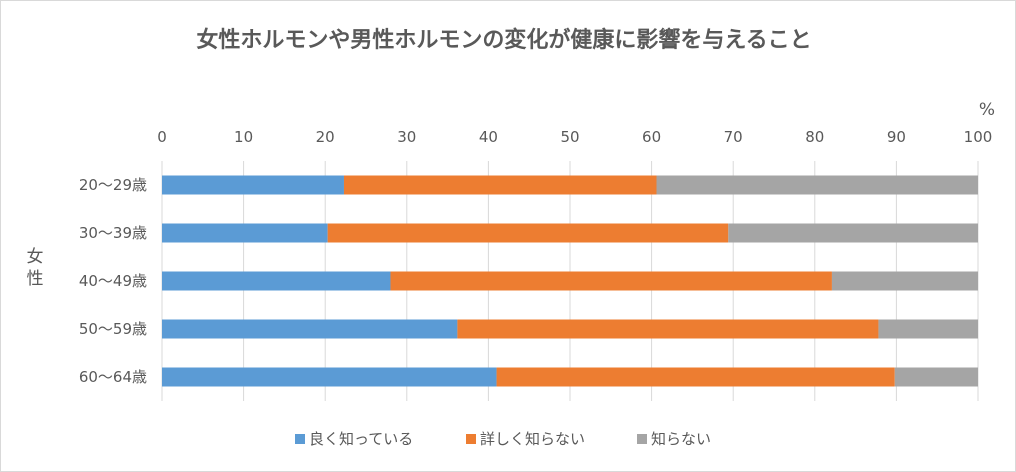 Image resolution: width=1016 pixels, height=472 pixels. What do you see at coordinates (406, 137) in the screenshot?
I see `x-tick-label: 30` at bounding box center [406, 137].